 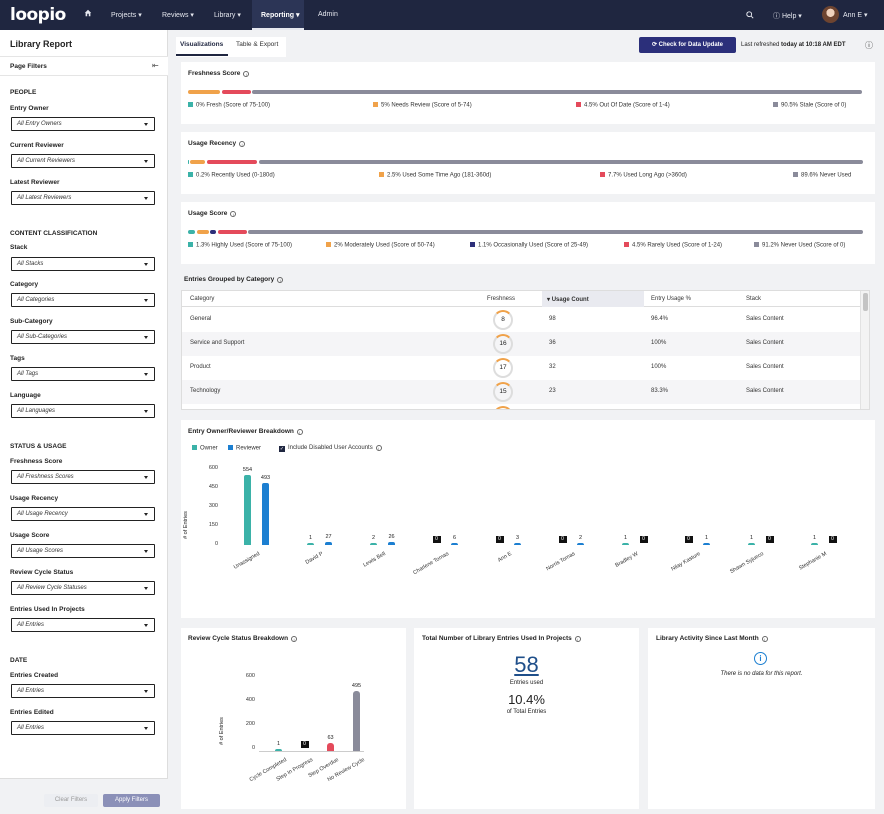 What do you see at coordinates (202, 299) in the screenshot?
I see `col-category: Category` at bounding box center [202, 299].